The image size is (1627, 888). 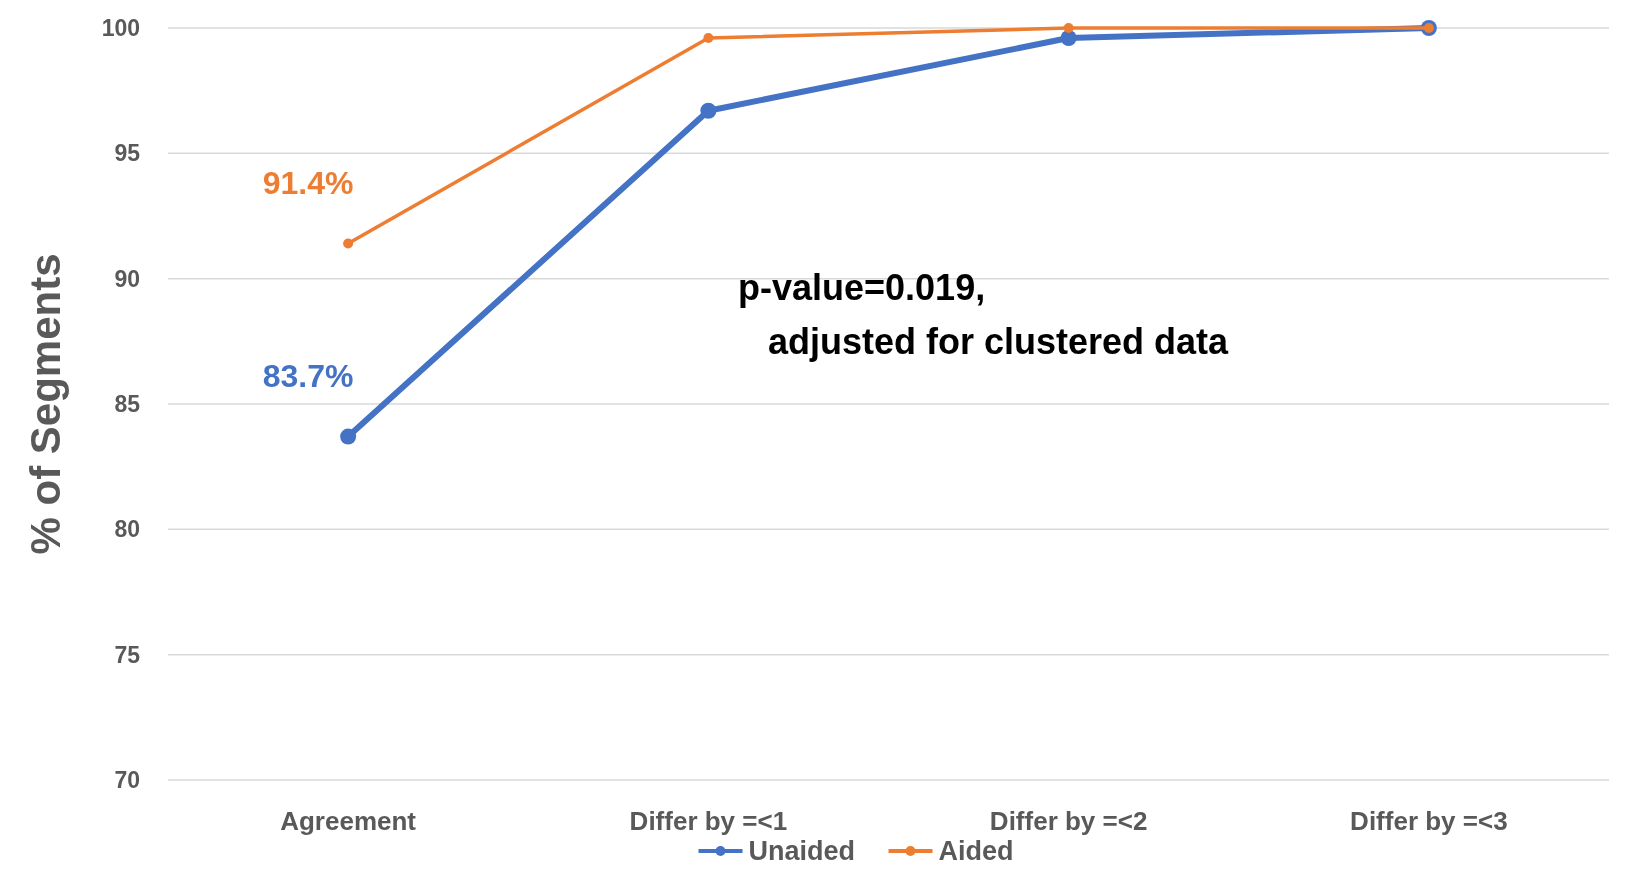 I want to click on y-tick-label: 70, so click(x=127, y=780).